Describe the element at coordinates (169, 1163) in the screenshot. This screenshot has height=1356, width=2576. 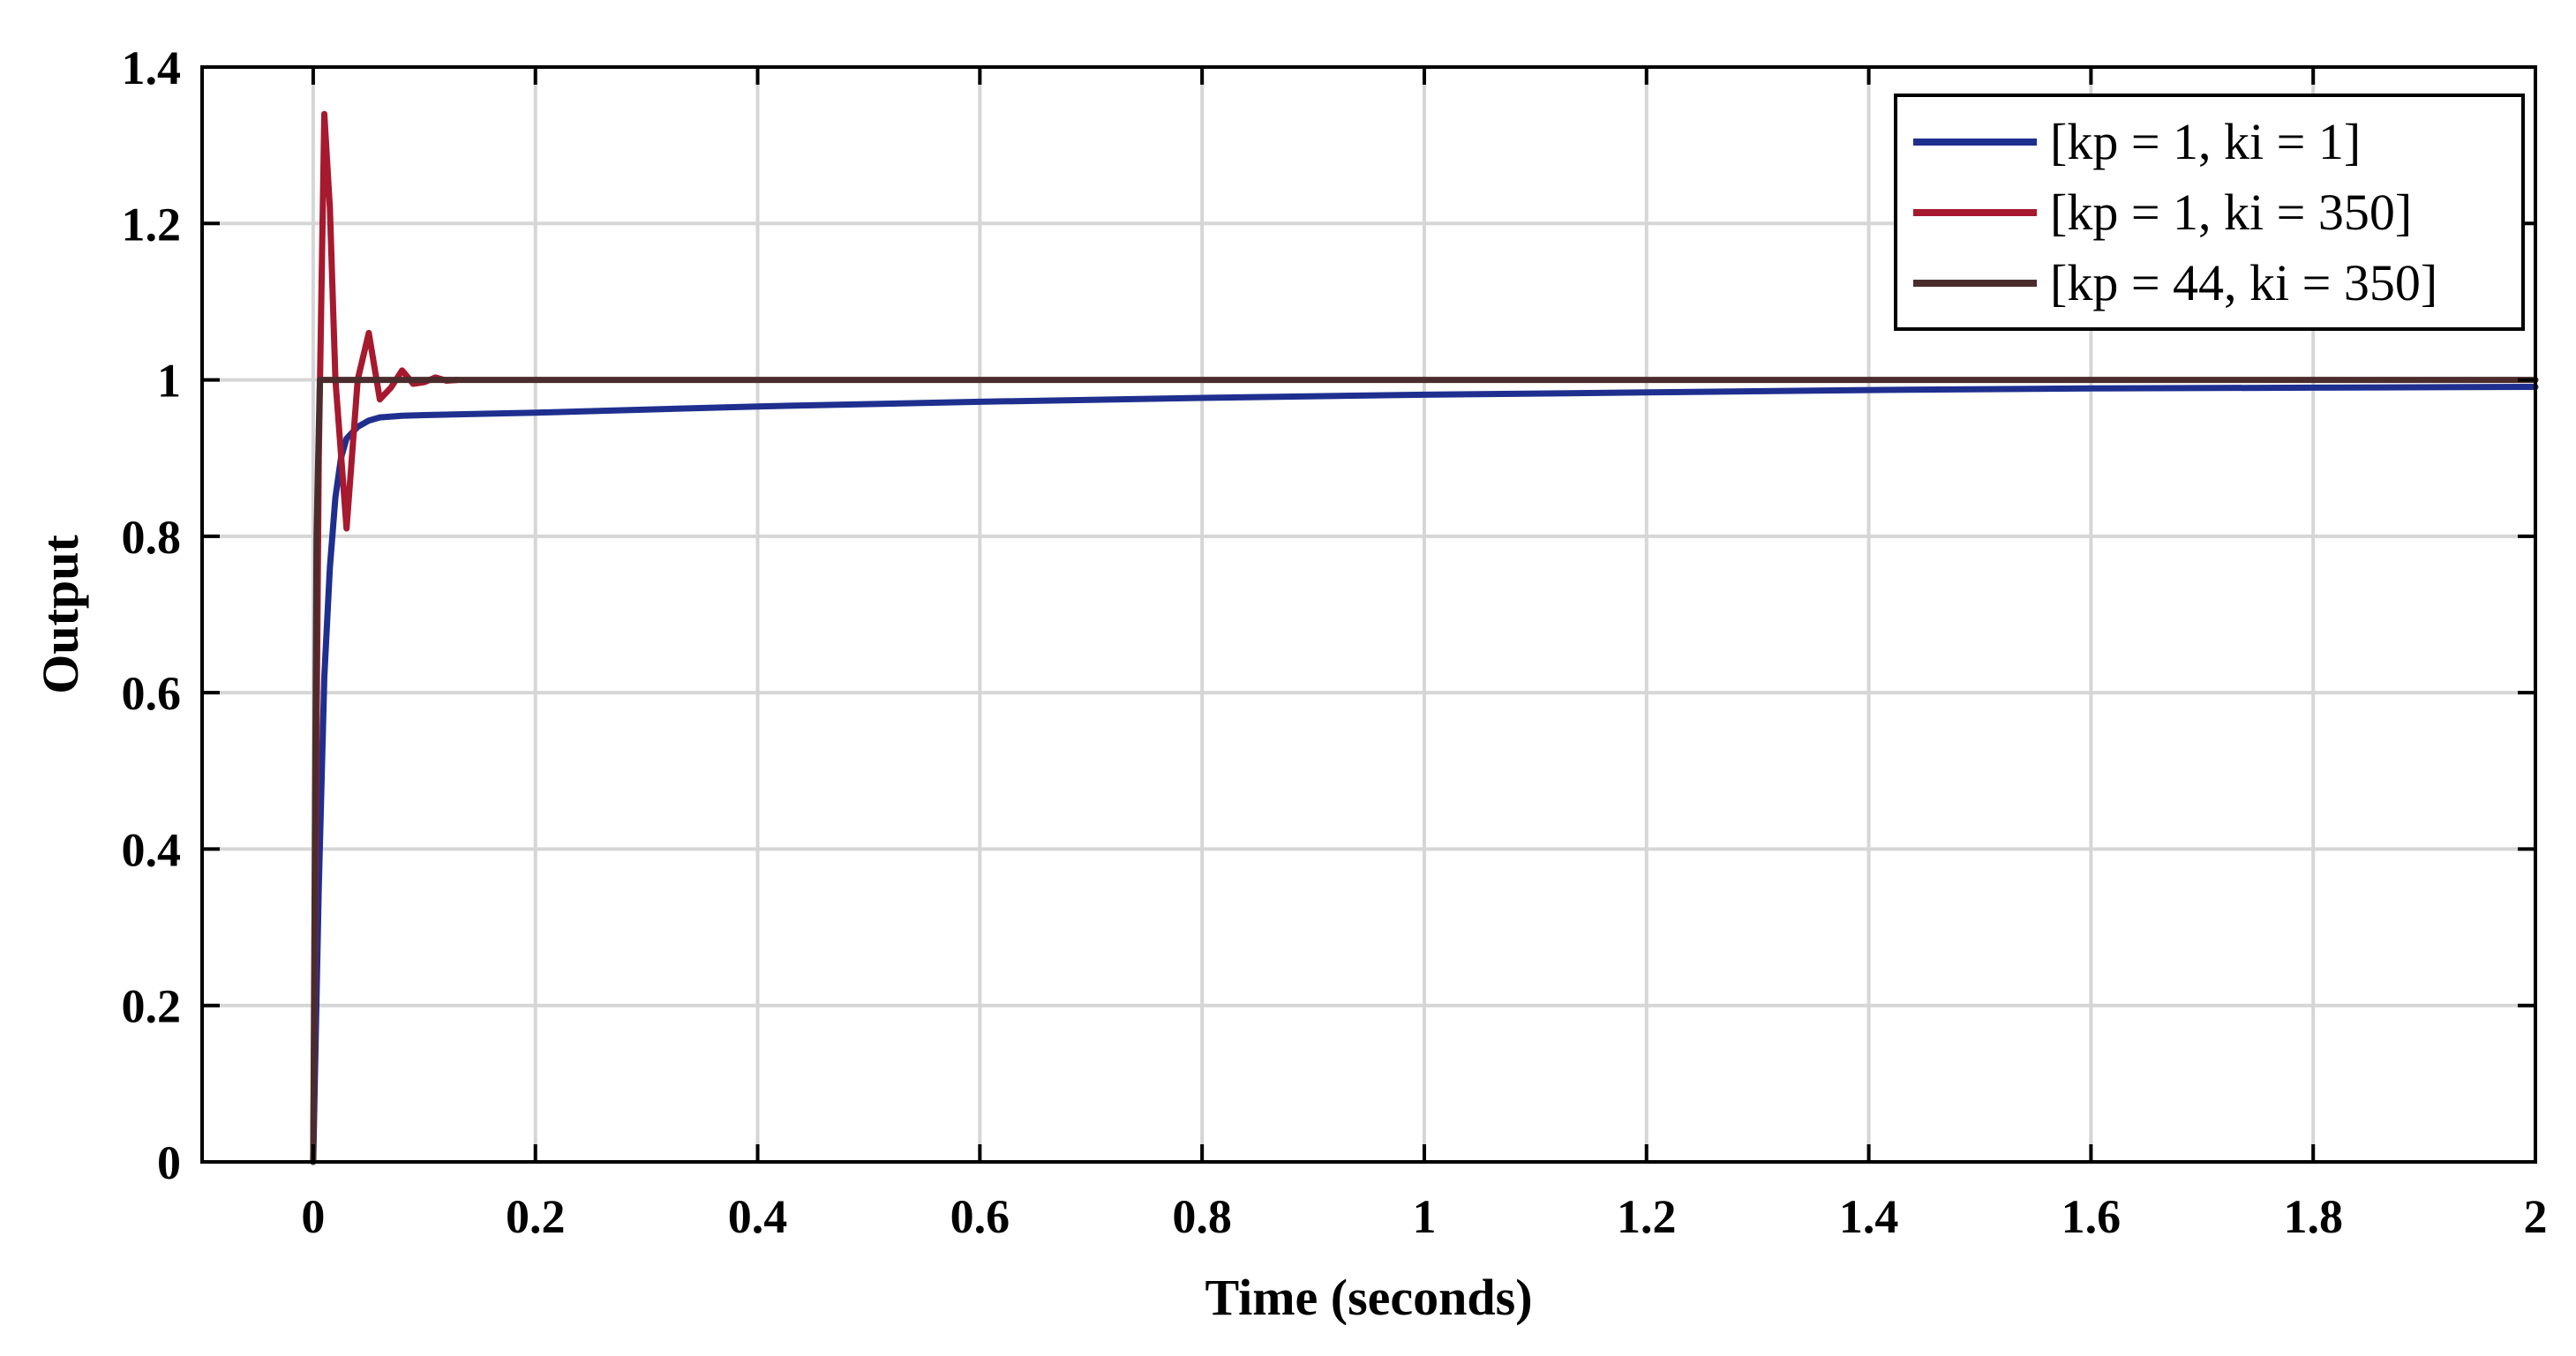
I see `y-tick-label: 0` at that location.